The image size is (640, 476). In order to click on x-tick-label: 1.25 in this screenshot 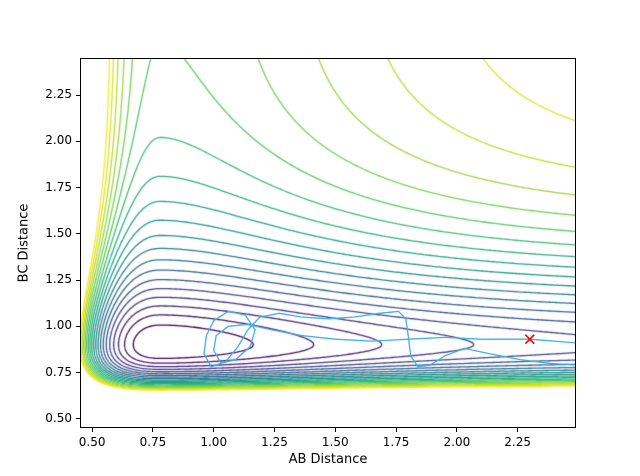, I will do `click(274, 442)`.